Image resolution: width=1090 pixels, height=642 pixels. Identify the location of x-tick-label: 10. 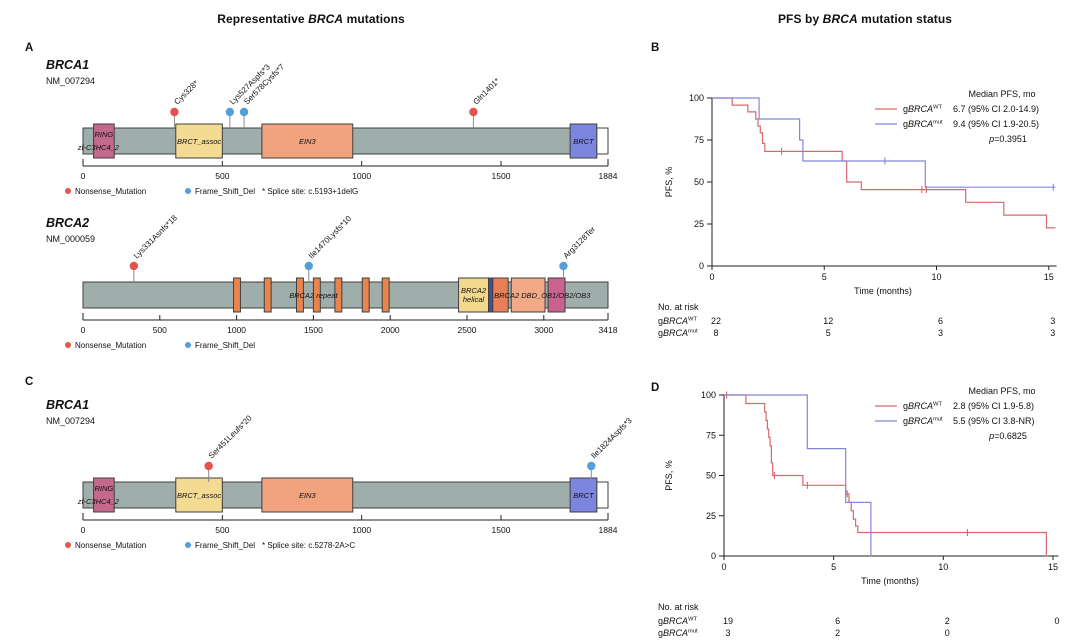
(936, 277).